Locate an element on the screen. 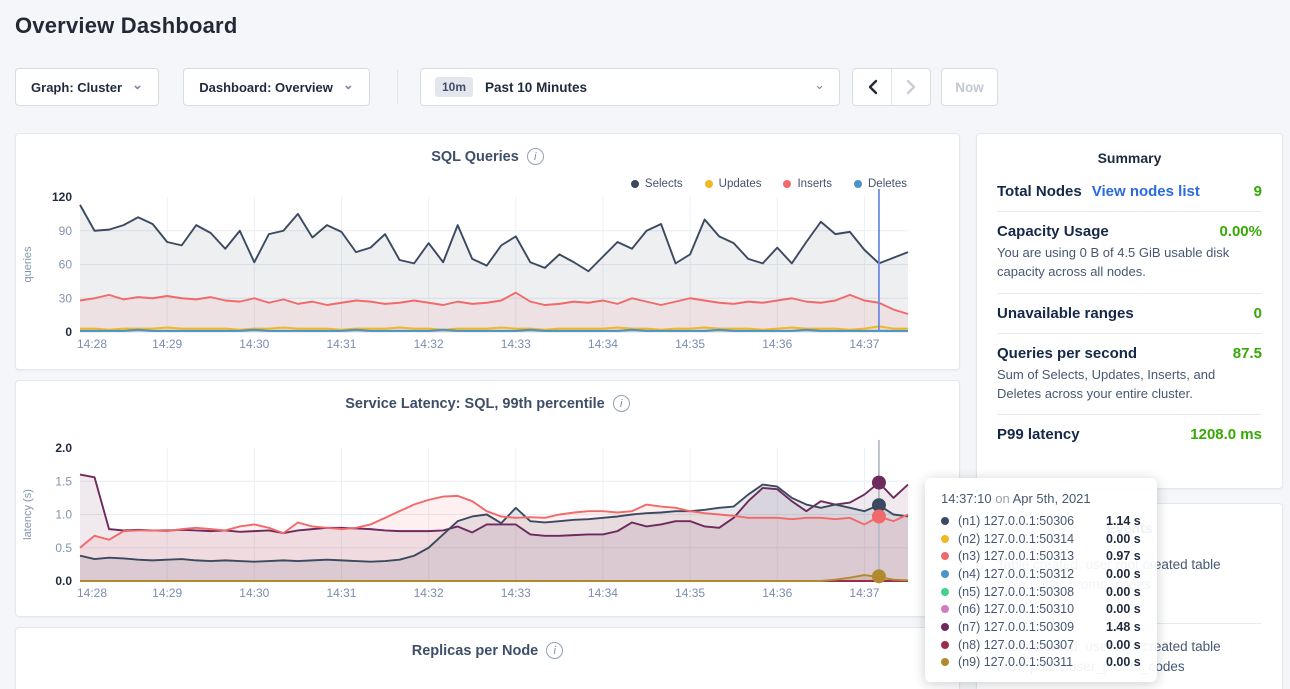  svg-text: 1.5 is located at coordinates (63, 481).